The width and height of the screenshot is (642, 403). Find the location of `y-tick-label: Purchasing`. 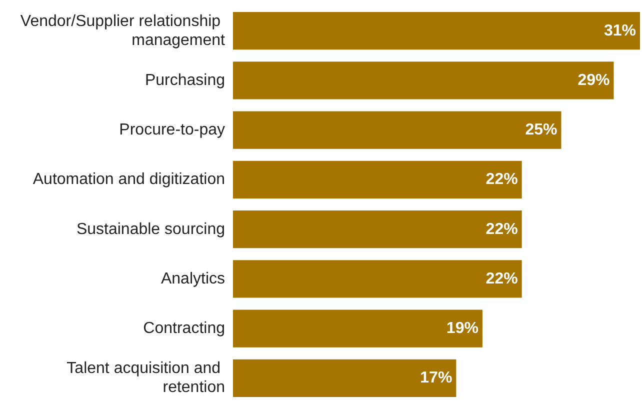

y-tick-label: Purchasing is located at coordinates (184, 80).